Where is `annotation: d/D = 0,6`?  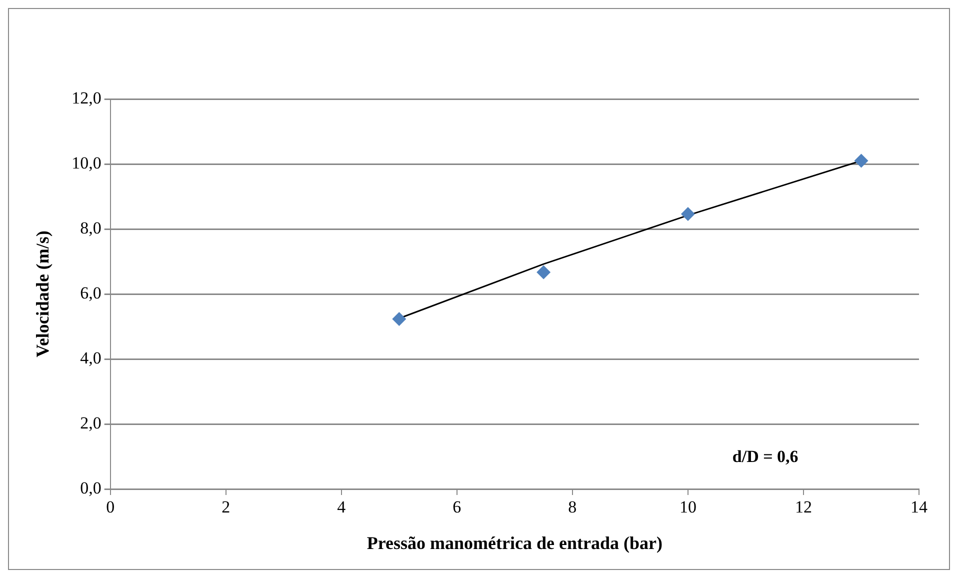
annotation: d/D = 0,6 is located at coordinates (765, 456).